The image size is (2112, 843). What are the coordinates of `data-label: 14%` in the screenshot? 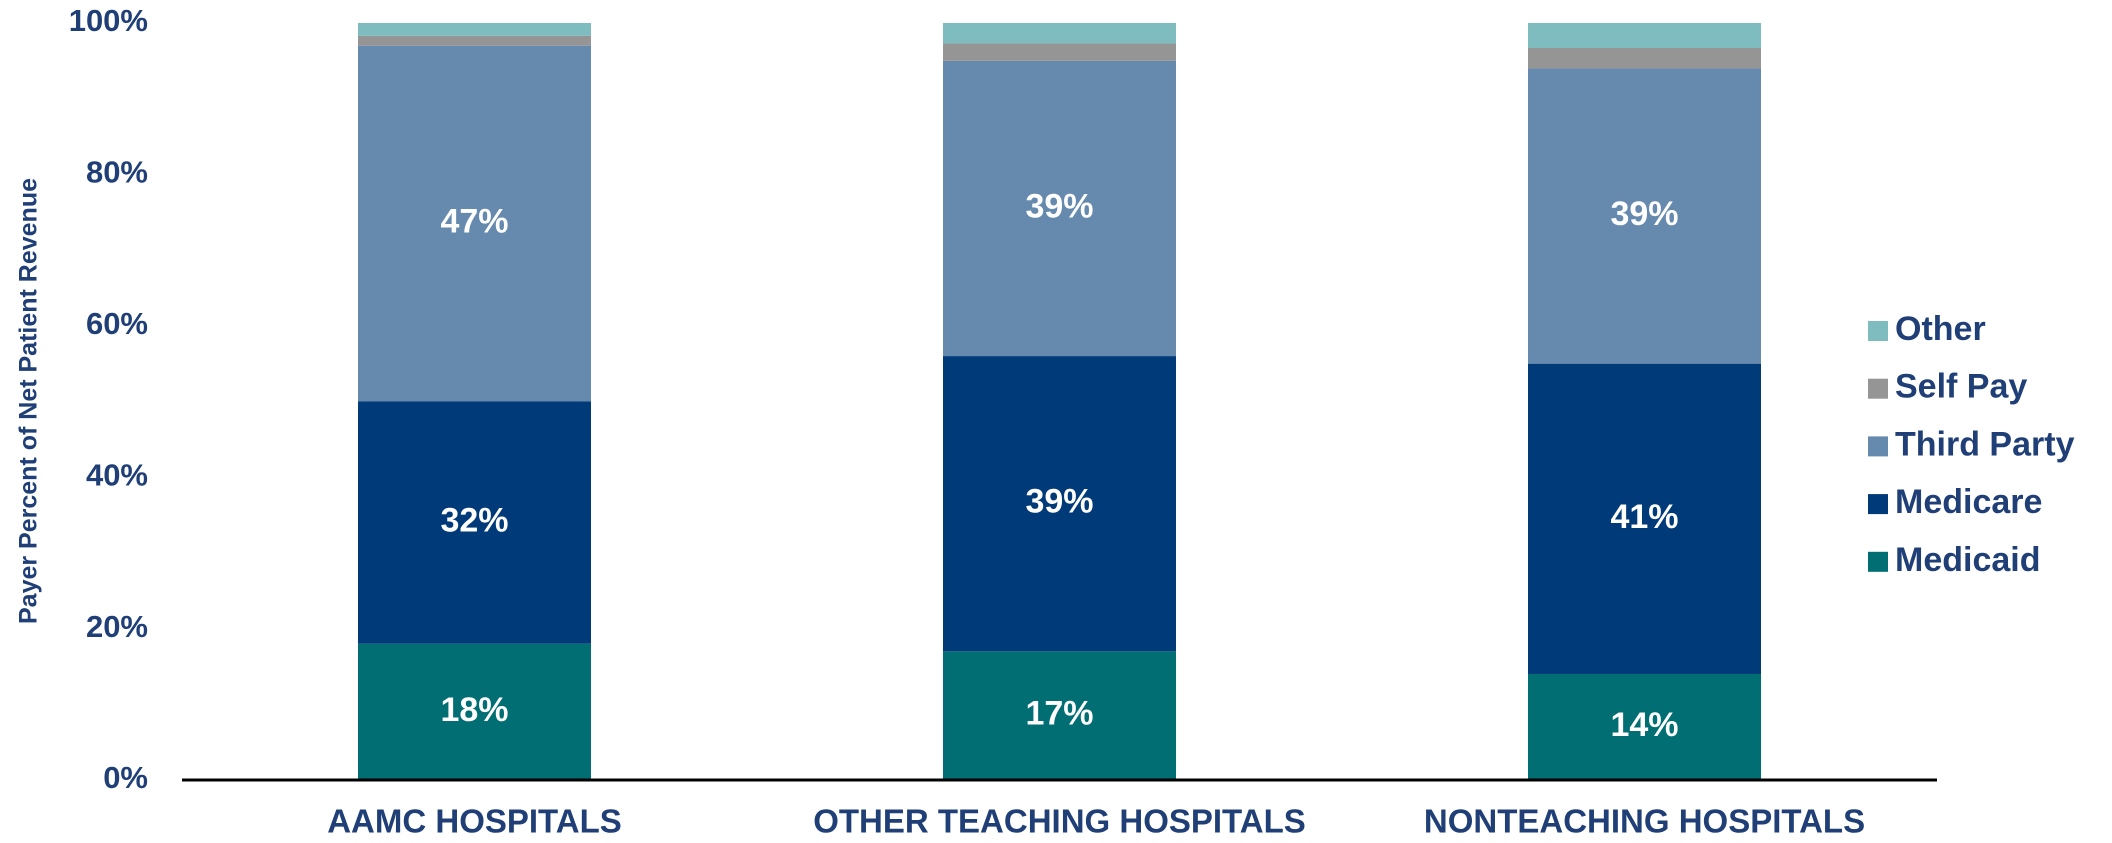 It's located at (1644, 725).